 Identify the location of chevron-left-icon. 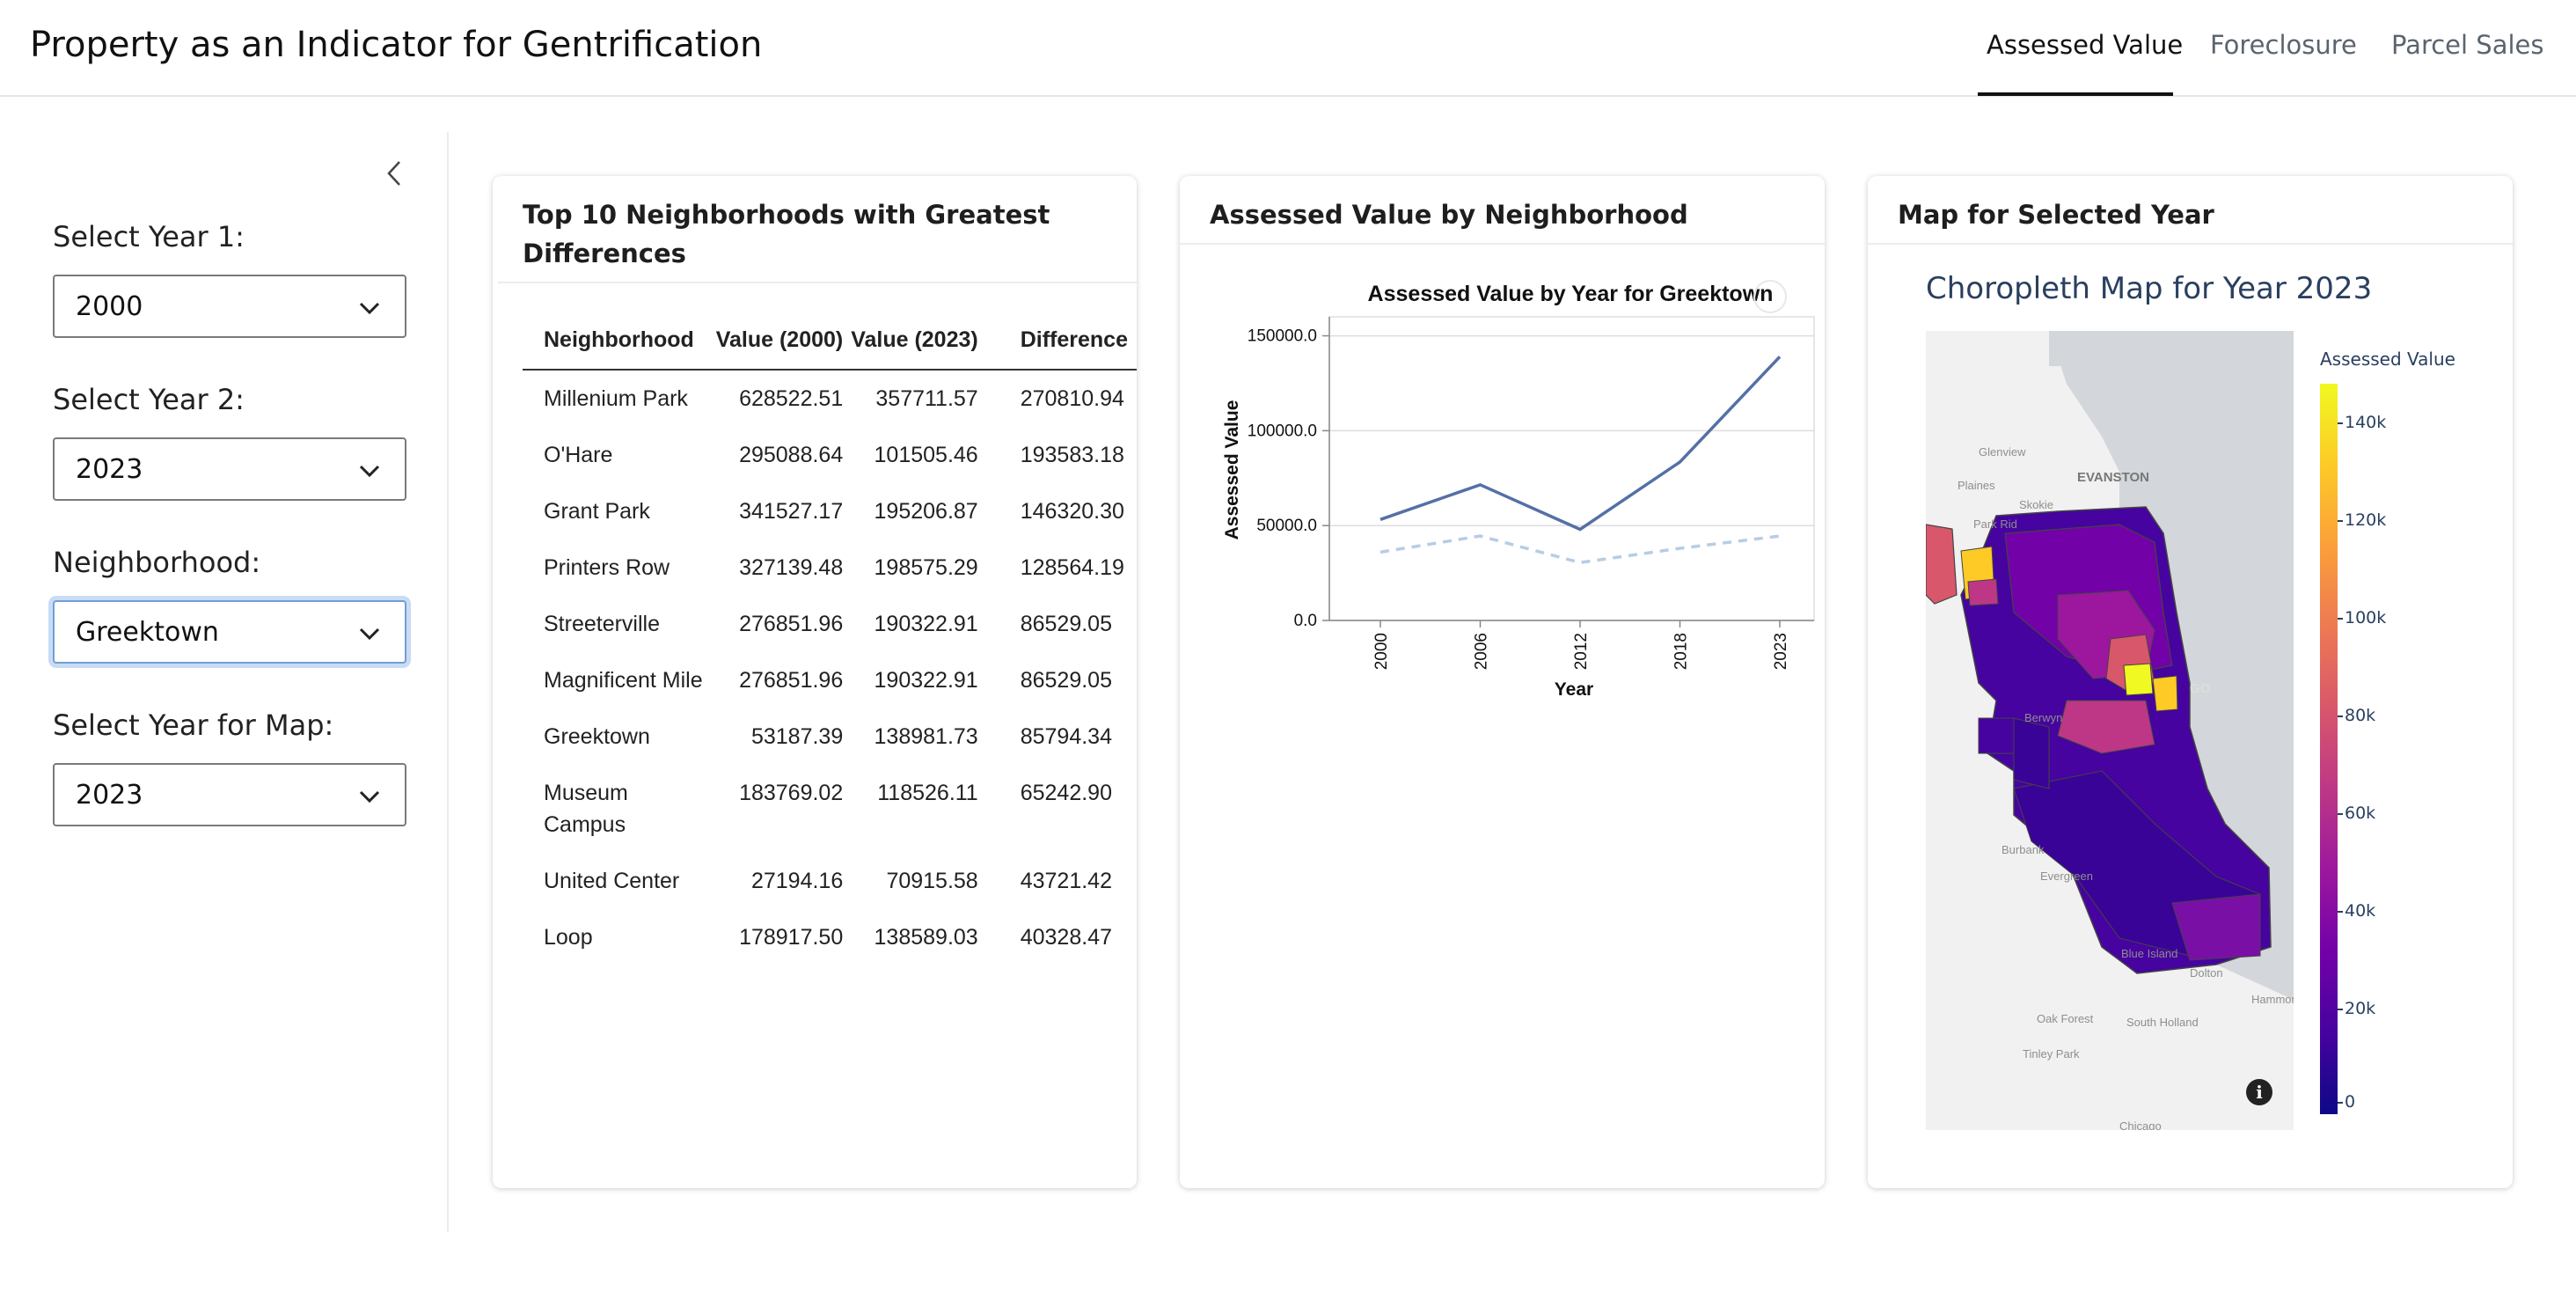
(393, 173).